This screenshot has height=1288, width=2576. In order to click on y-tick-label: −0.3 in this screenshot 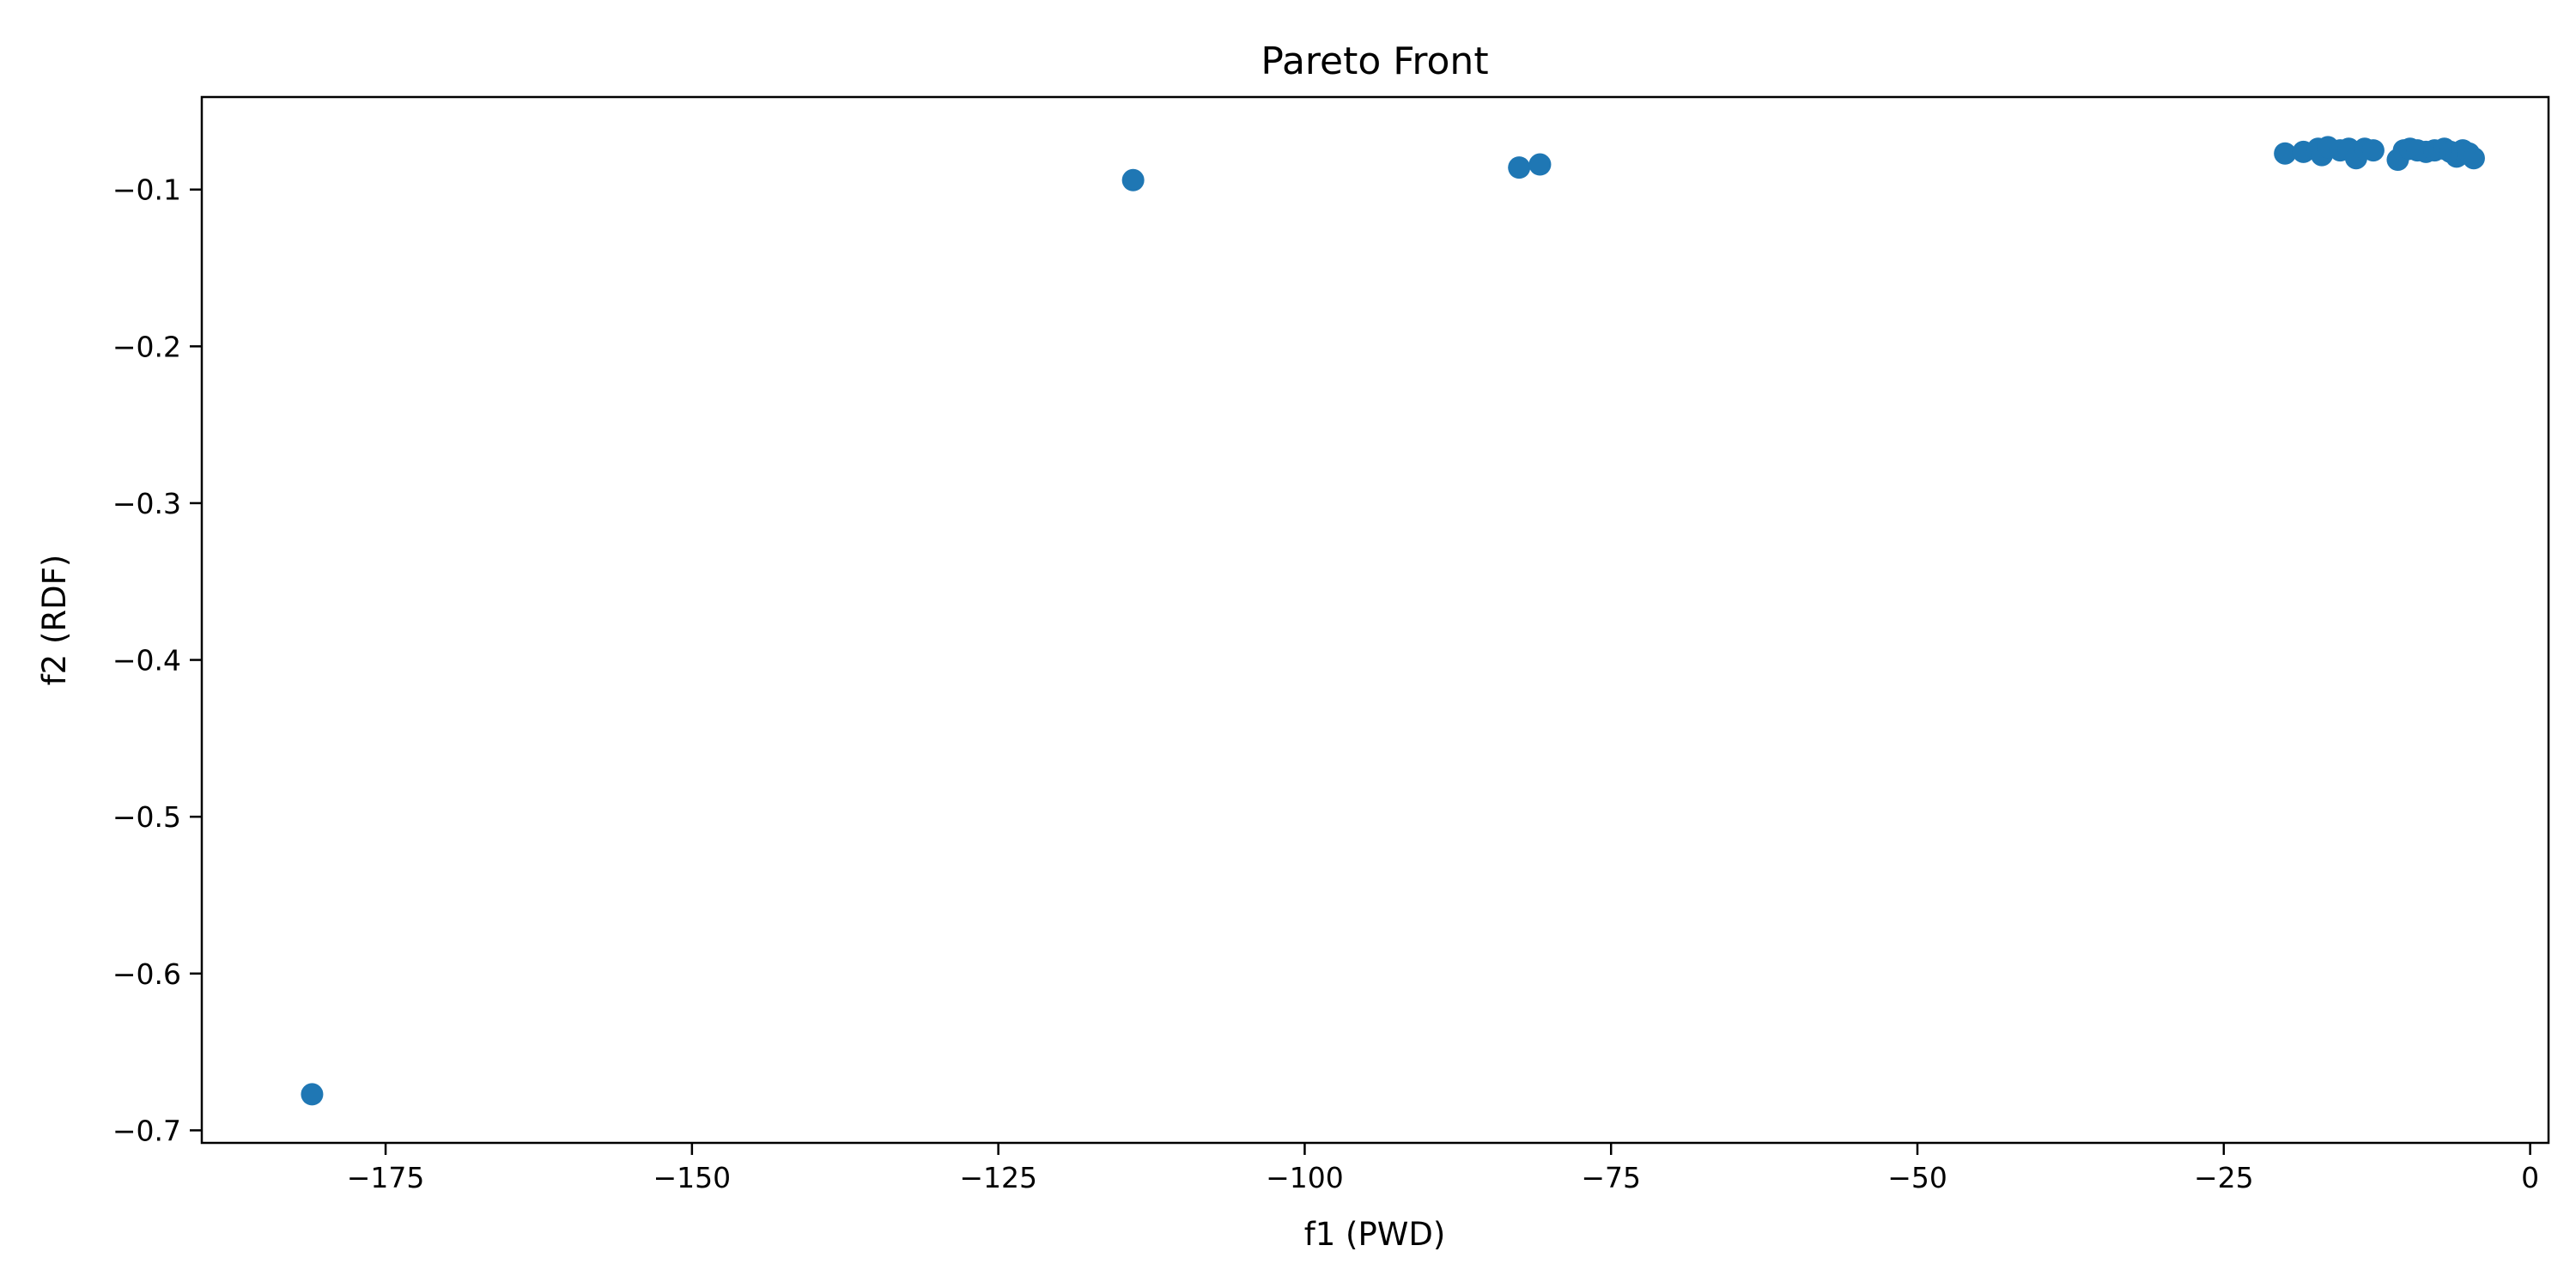, I will do `click(146, 503)`.